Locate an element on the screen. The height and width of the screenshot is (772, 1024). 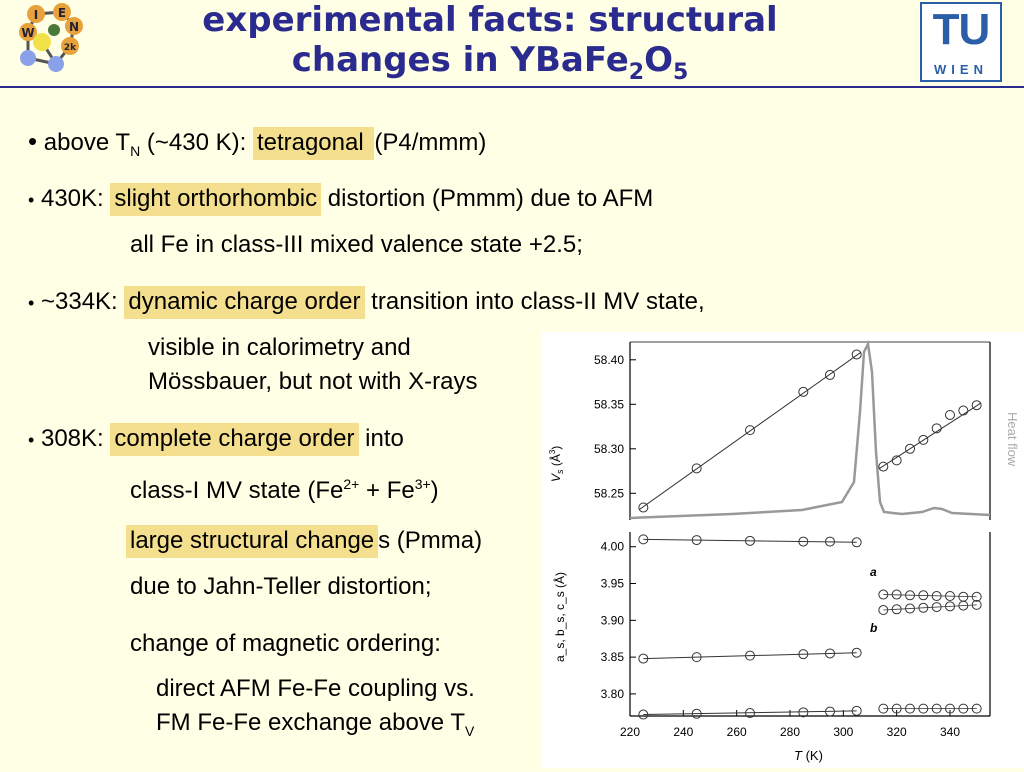
bullet-3-continuation-1: visible in calorimetry and is located at coordinates (279, 347).